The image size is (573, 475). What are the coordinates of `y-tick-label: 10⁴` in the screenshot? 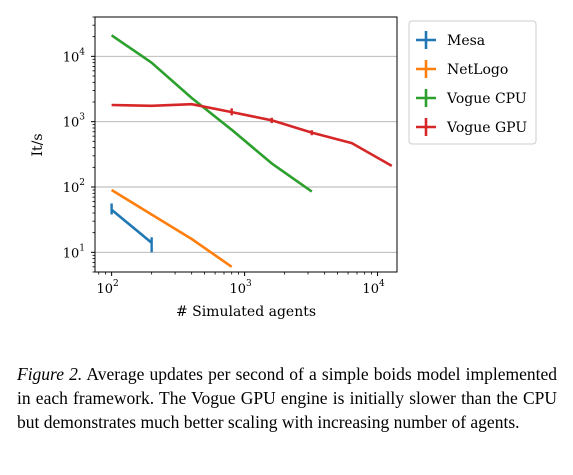 It's located at (74, 56).